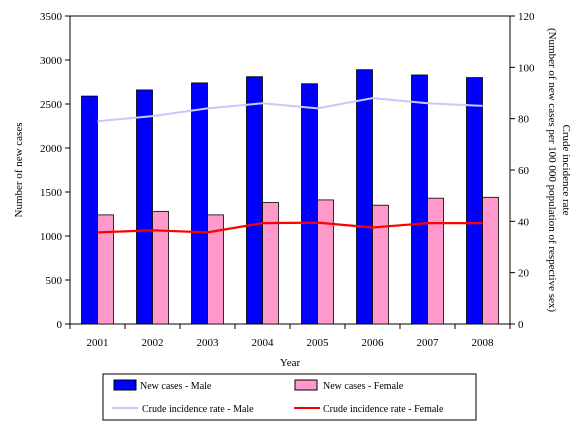 The image size is (587, 440). I want to click on legend-label-male-rate: Crude incidence rate - Male, so click(198, 409).